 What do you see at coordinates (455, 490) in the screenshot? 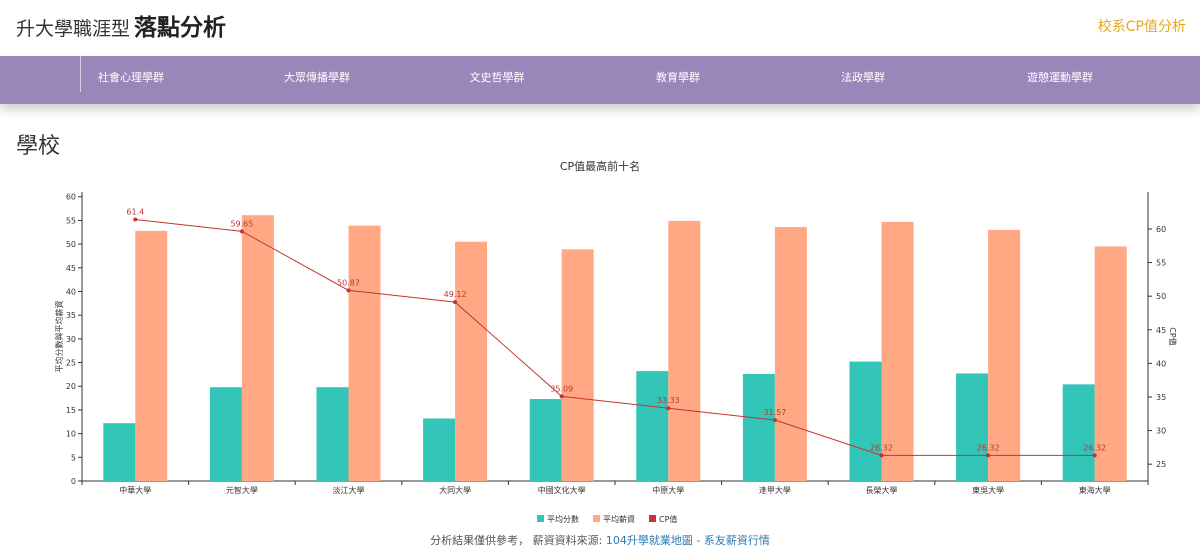
I see `x-tick-label: 大同大學` at bounding box center [455, 490].